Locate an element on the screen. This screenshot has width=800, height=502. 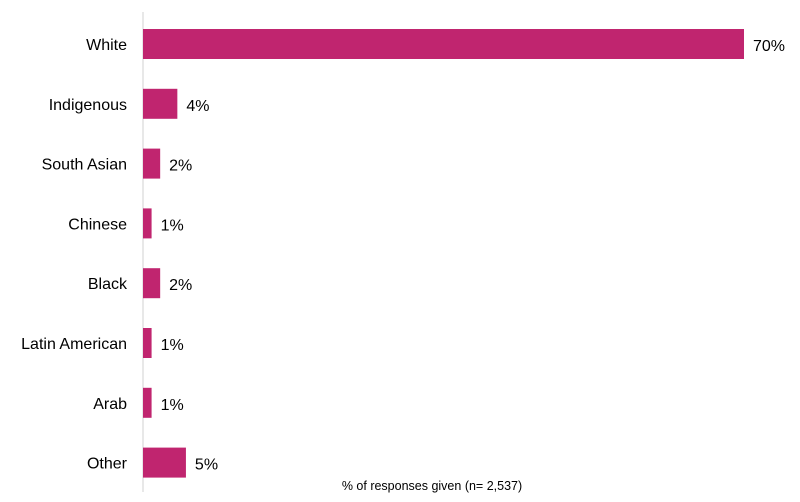
bar-south-asian is located at coordinates (152, 163).